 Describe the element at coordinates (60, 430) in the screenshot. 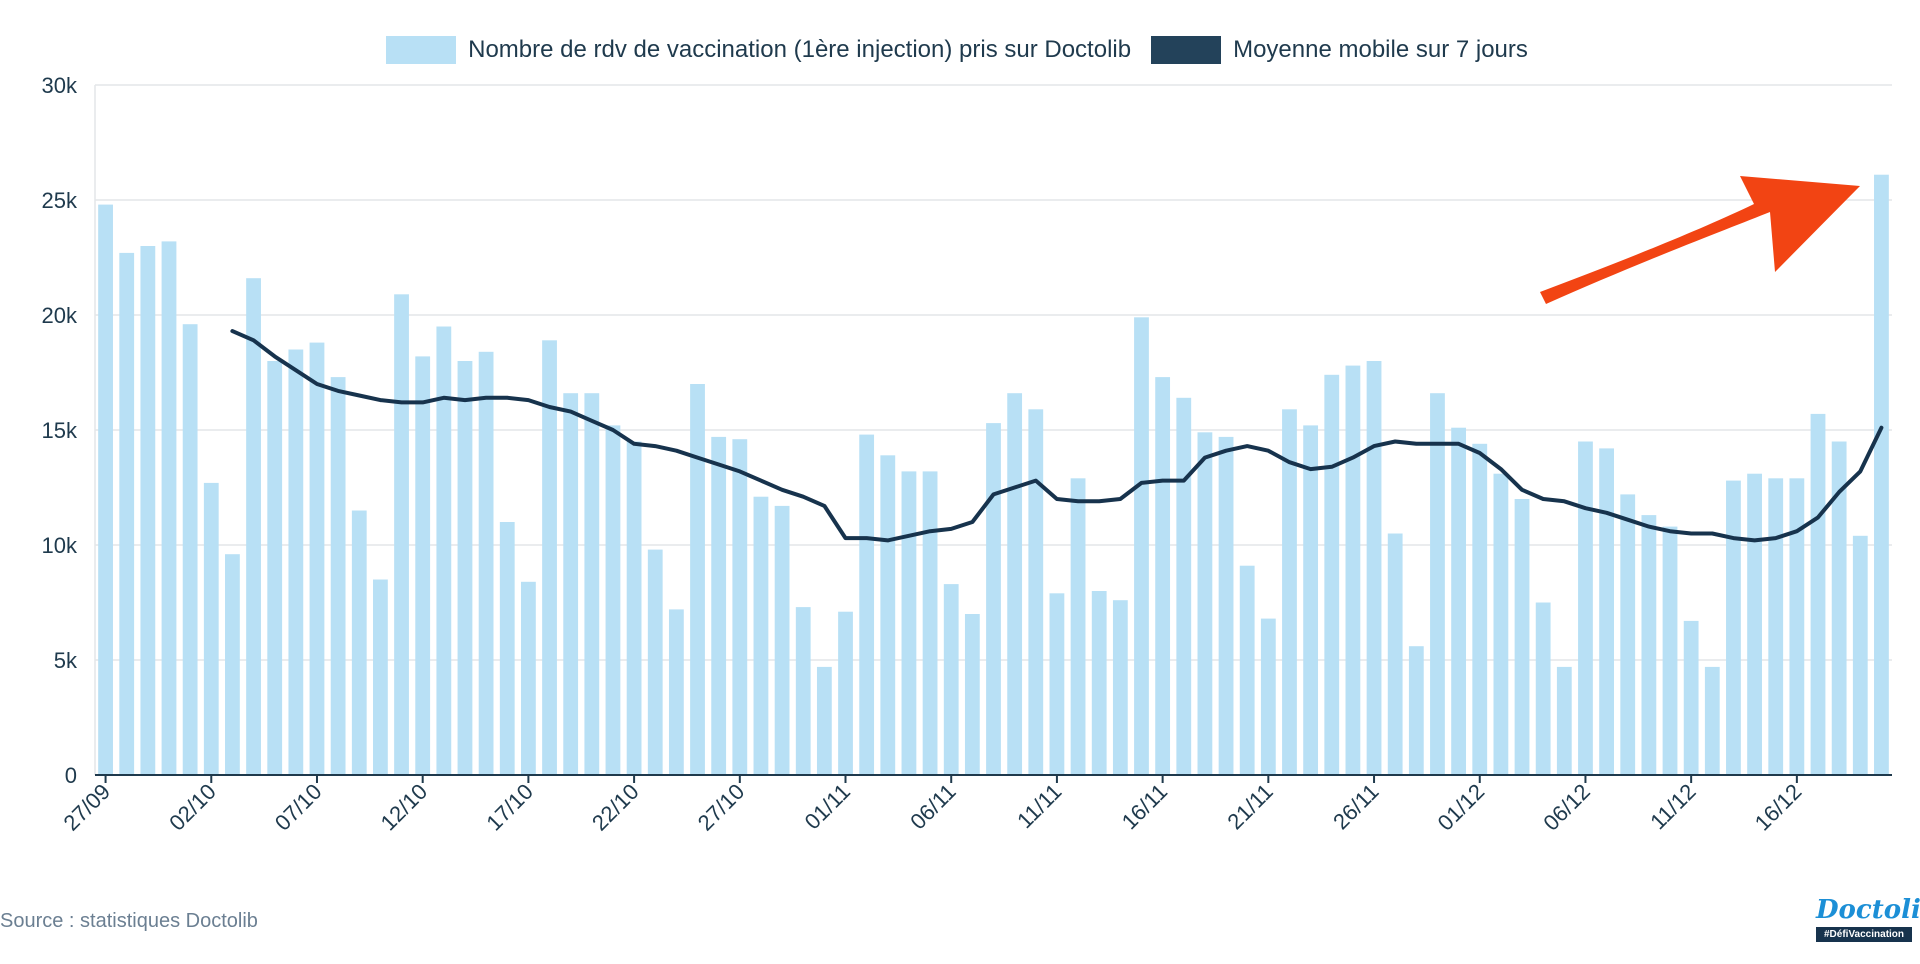

I see `y-tick-label: 15k` at that location.